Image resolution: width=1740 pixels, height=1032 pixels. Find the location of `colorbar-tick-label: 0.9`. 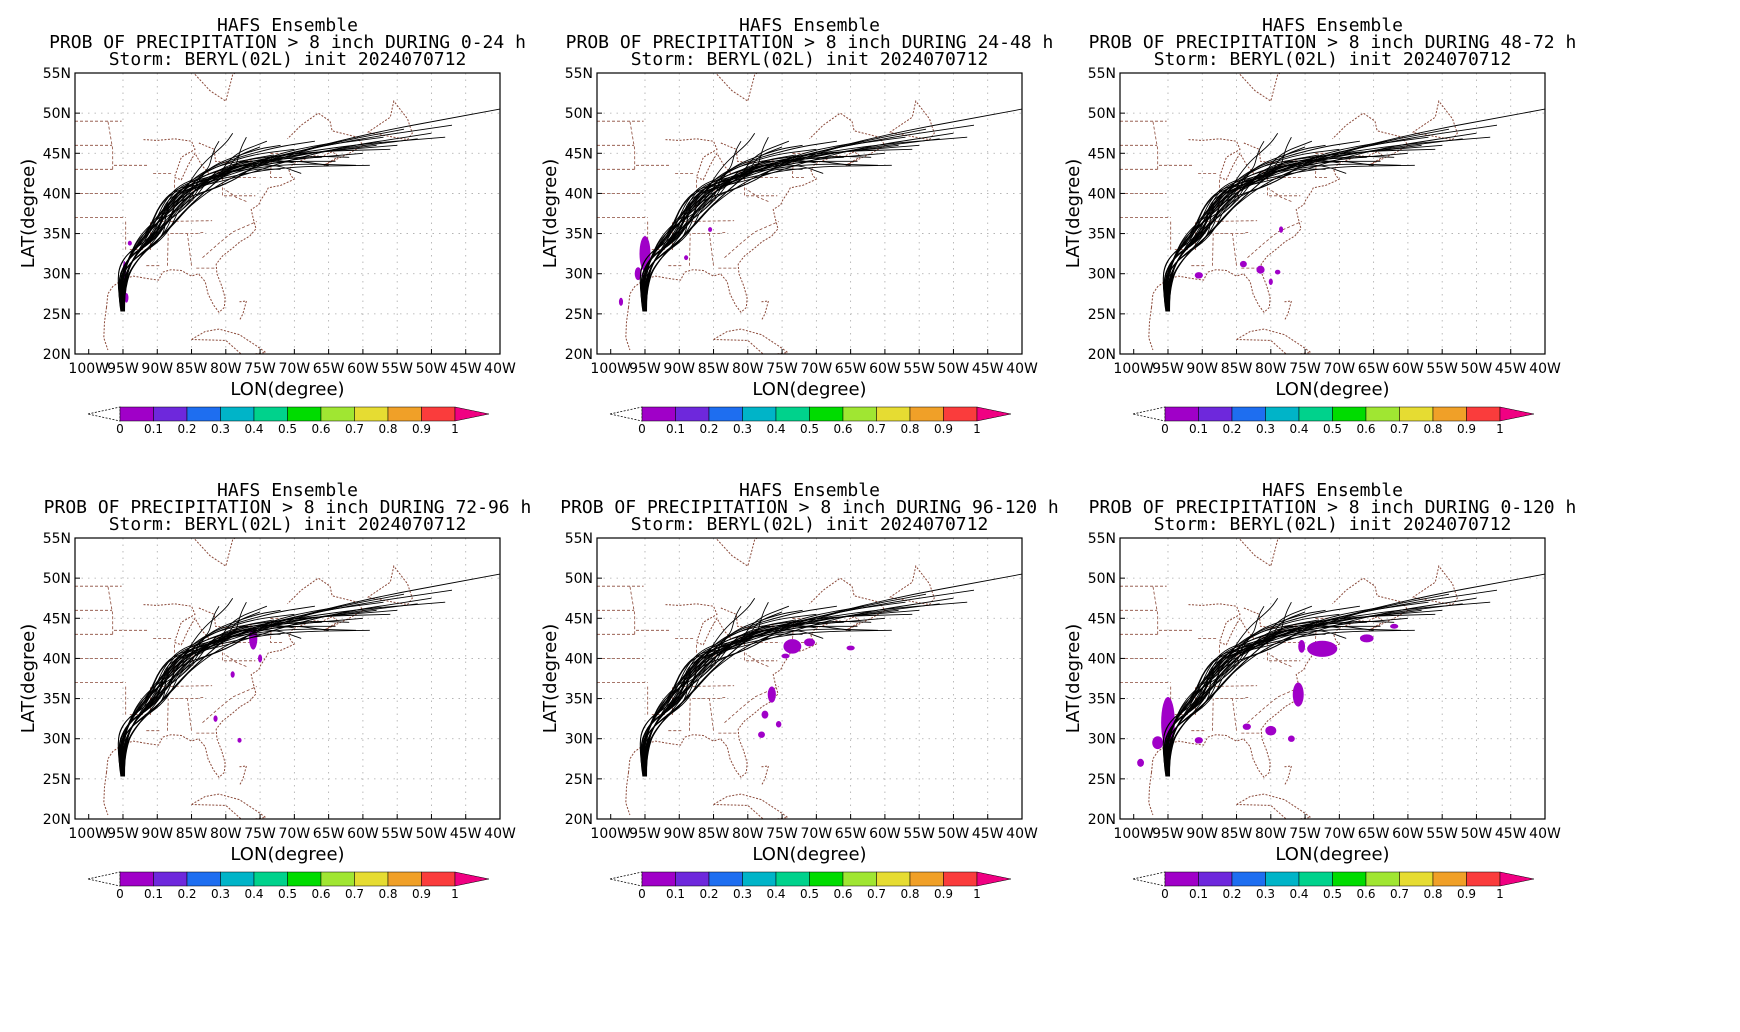

colorbar-tick-label: 0.9 is located at coordinates (421, 894).